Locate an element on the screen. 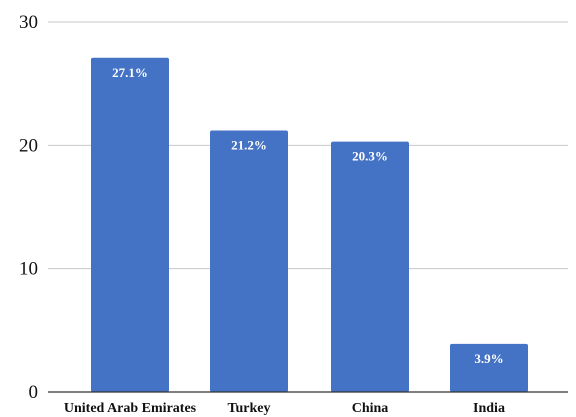 This screenshot has height=417, width=576. x-category-label: India is located at coordinates (489, 408).